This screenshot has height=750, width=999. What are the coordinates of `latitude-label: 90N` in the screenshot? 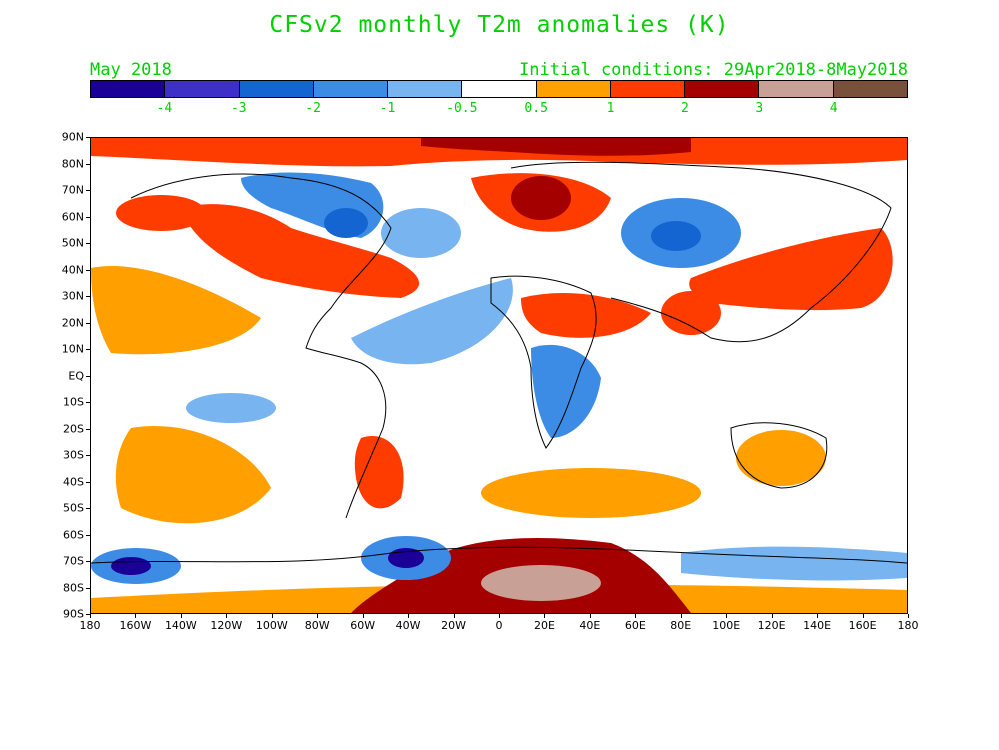 It's located at (72, 137).